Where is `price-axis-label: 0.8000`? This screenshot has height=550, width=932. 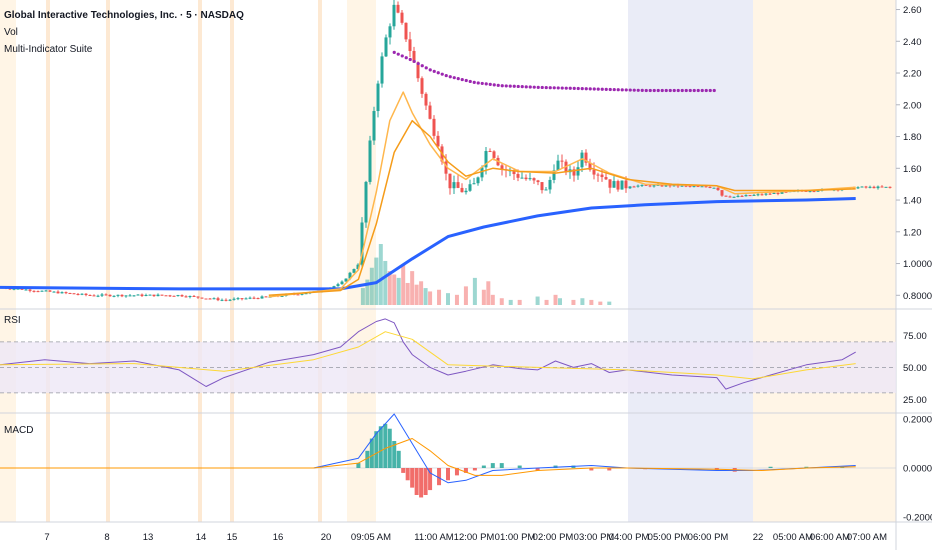 price-axis-label: 0.8000 is located at coordinates (917, 296).